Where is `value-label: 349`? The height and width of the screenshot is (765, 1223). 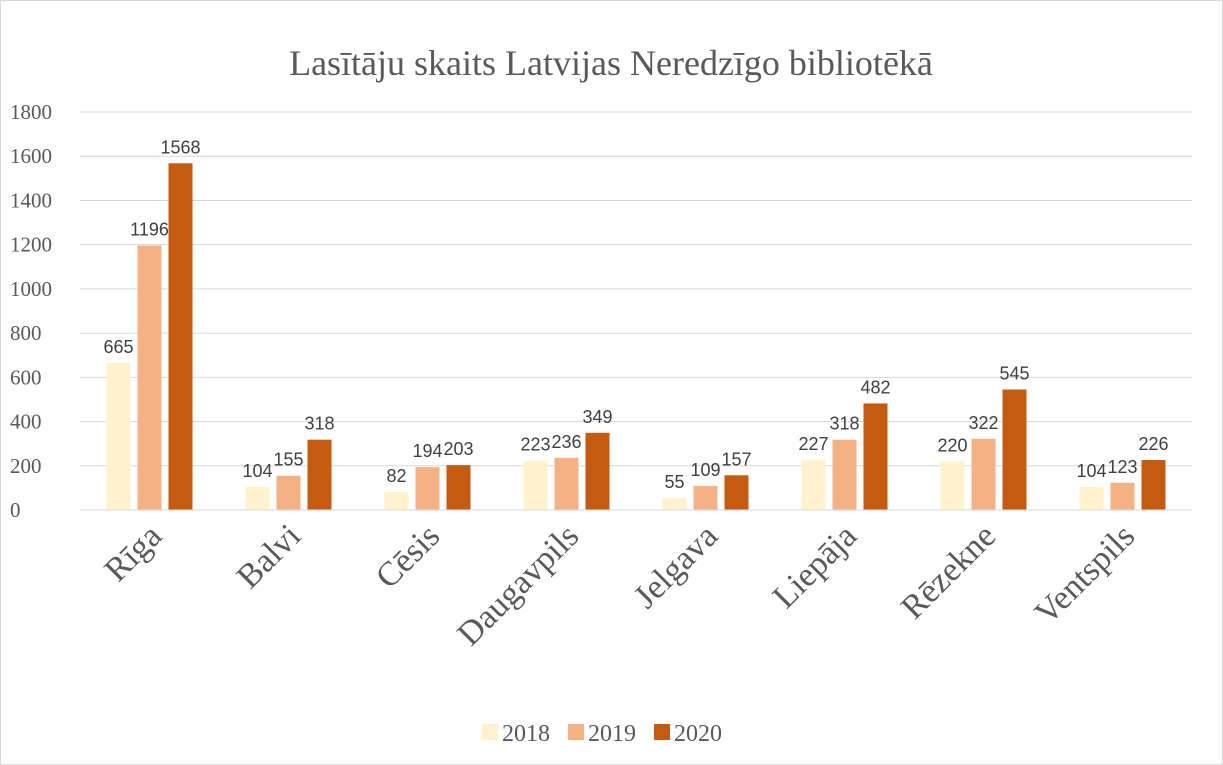 value-label: 349 is located at coordinates (597, 417).